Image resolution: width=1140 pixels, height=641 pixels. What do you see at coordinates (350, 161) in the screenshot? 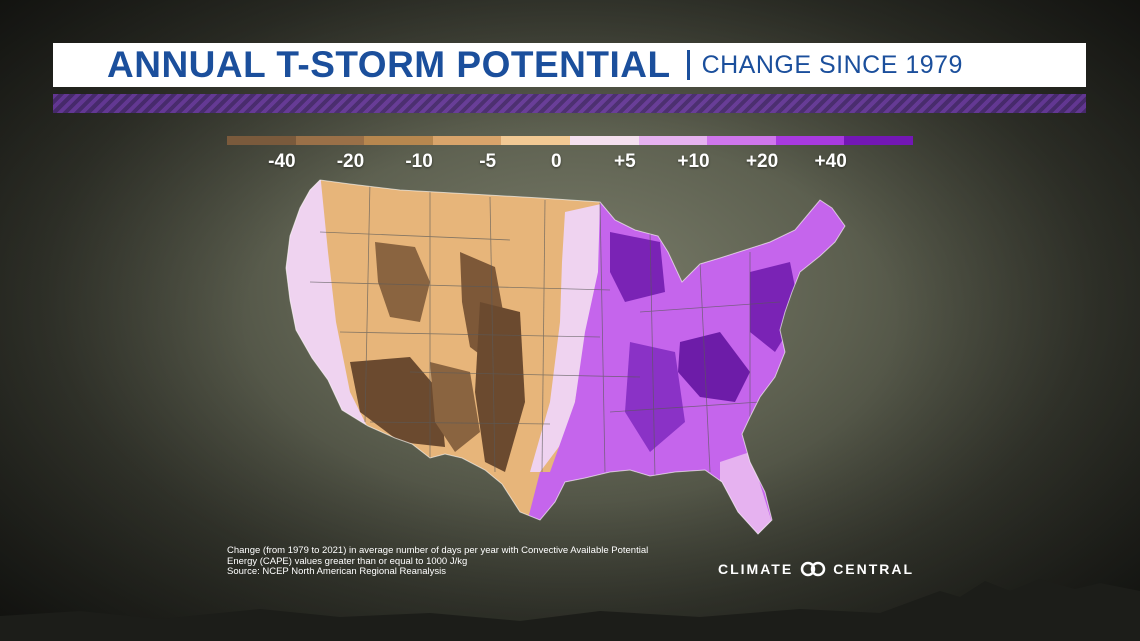
I see `legend-tick-label: -20` at bounding box center [350, 161].